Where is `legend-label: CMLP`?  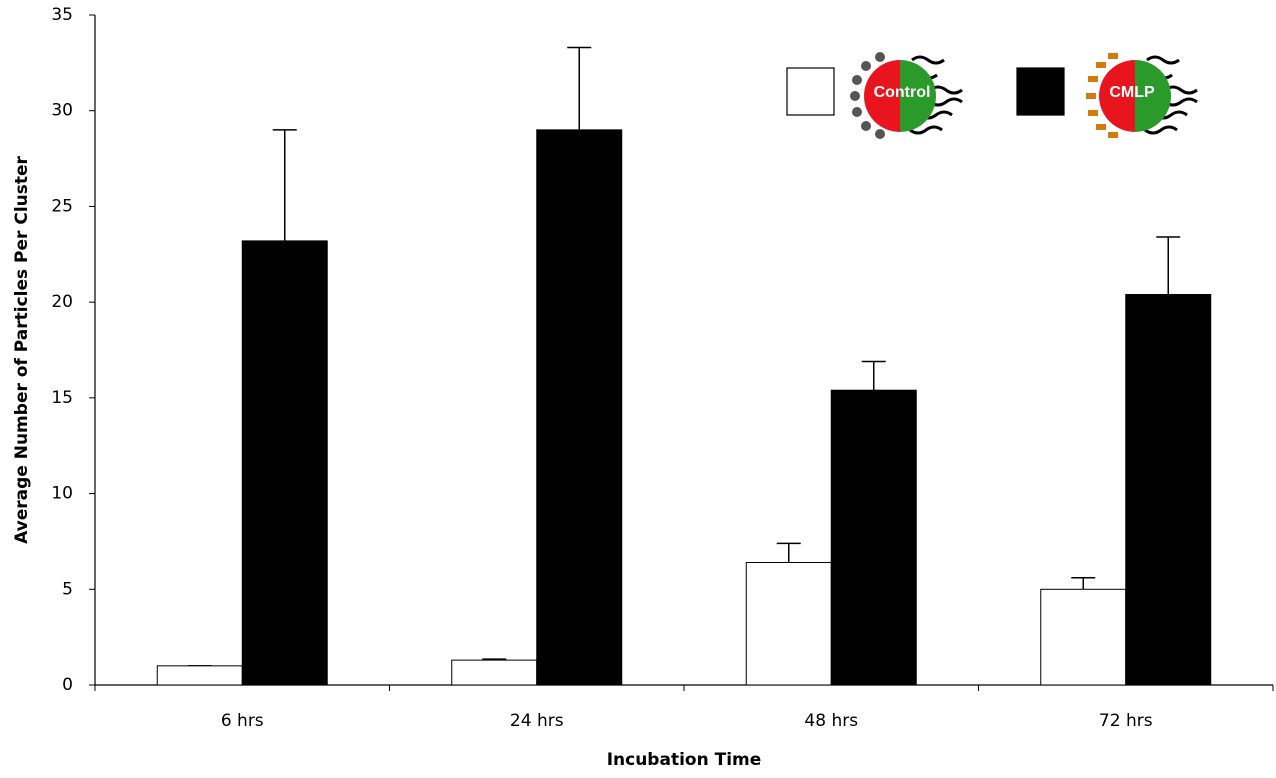
legend-label: CMLP is located at coordinates (1132, 92).